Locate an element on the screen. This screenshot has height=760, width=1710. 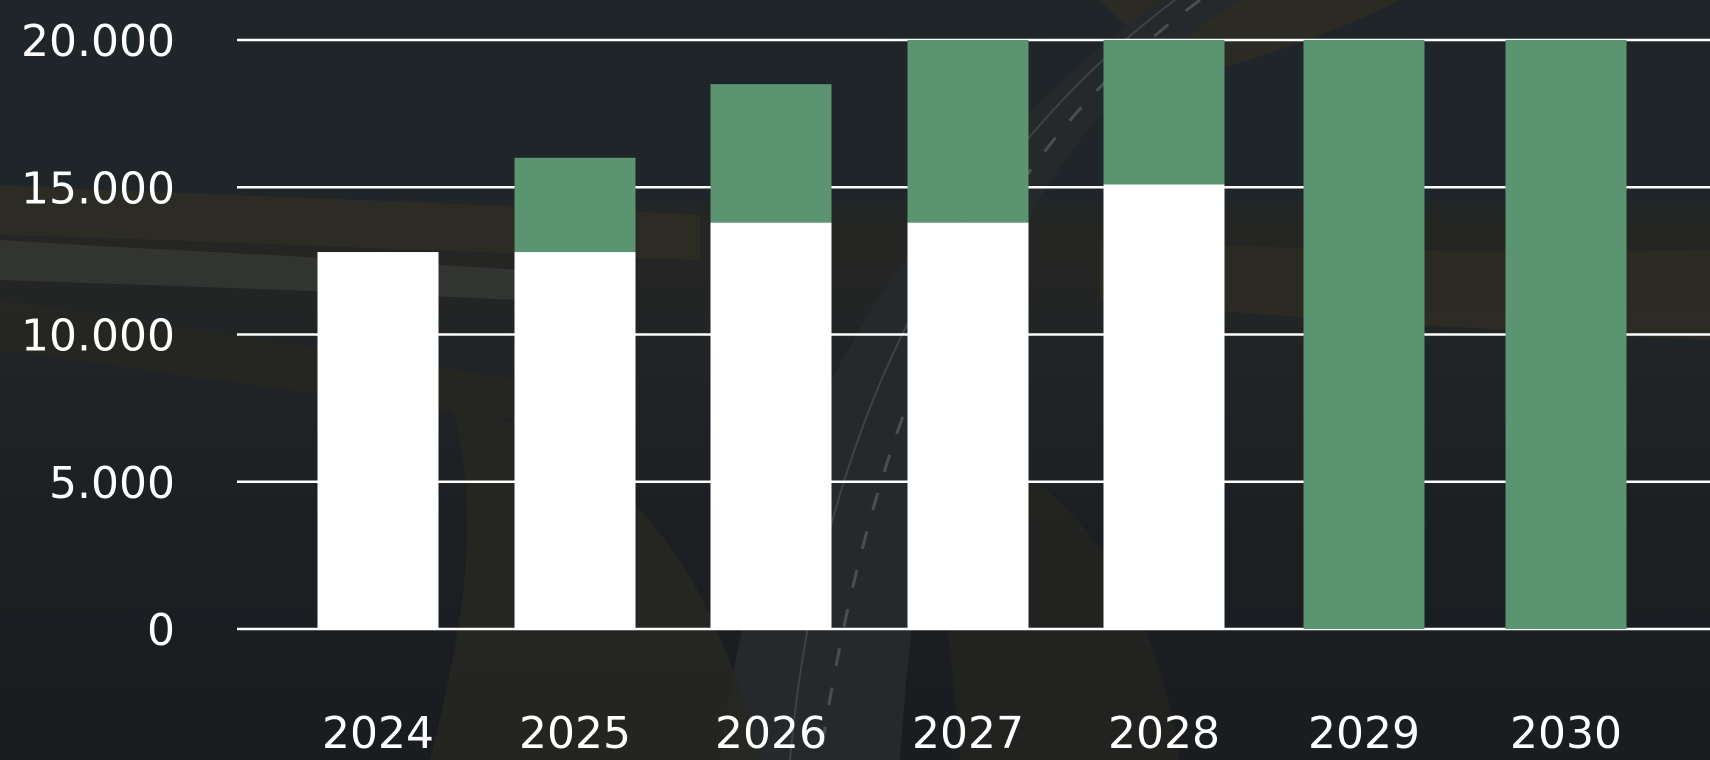
y-axis-ticks: 0 5.000 10.000 15.000 20.000 is located at coordinates (98, 336).